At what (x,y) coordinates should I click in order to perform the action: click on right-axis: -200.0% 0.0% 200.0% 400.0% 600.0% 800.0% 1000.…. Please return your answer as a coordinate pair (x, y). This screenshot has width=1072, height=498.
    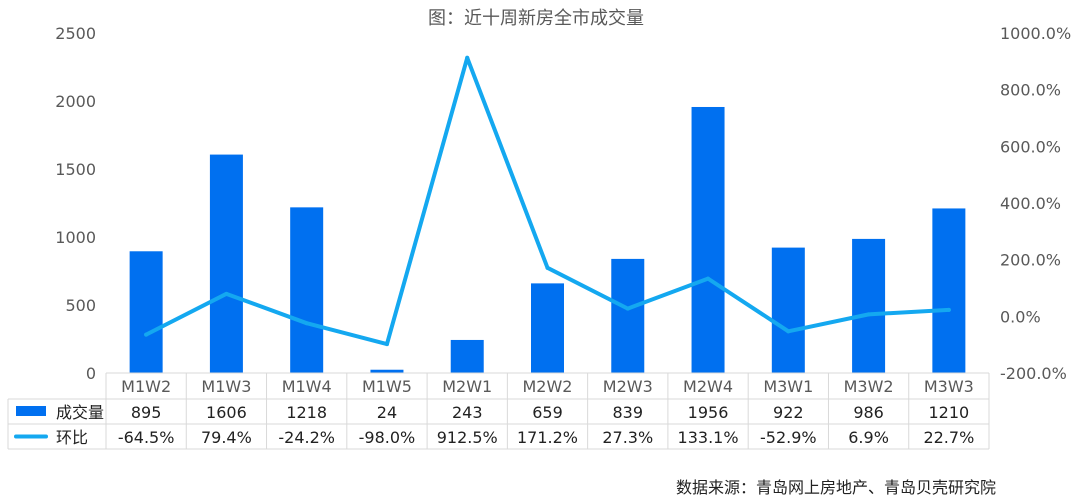
    Looking at the image, I should click on (1035, 203).